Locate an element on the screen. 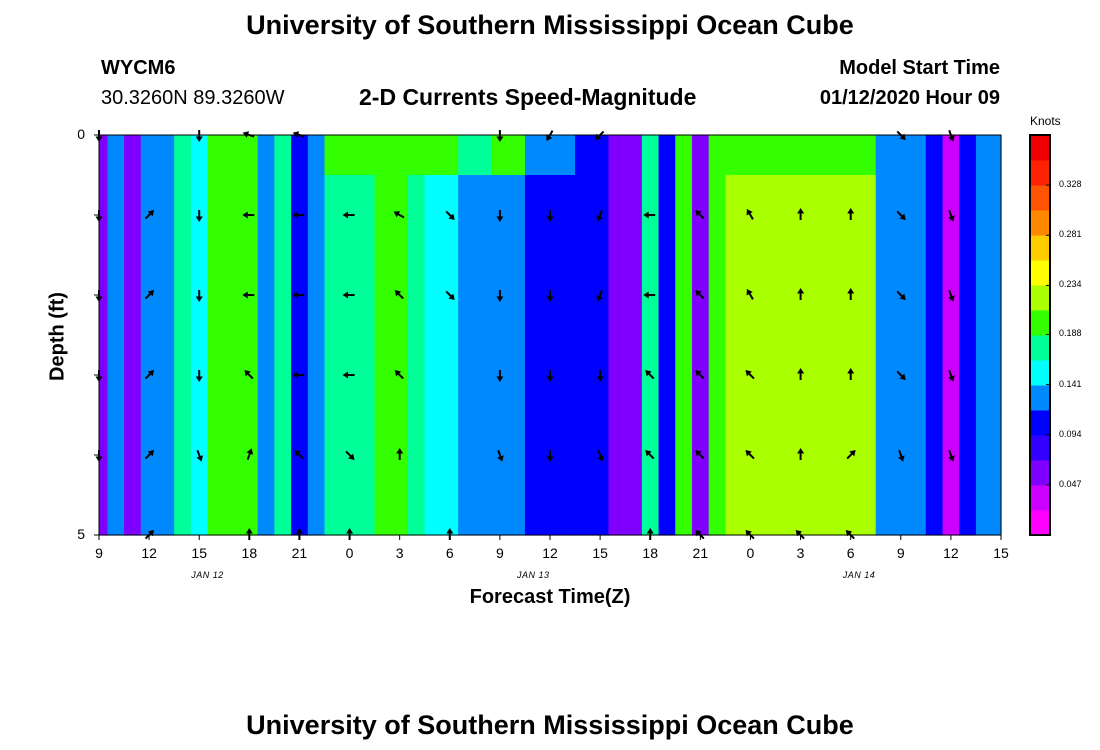  colorbar-tick-label: 0.188 is located at coordinates (1070, 333).